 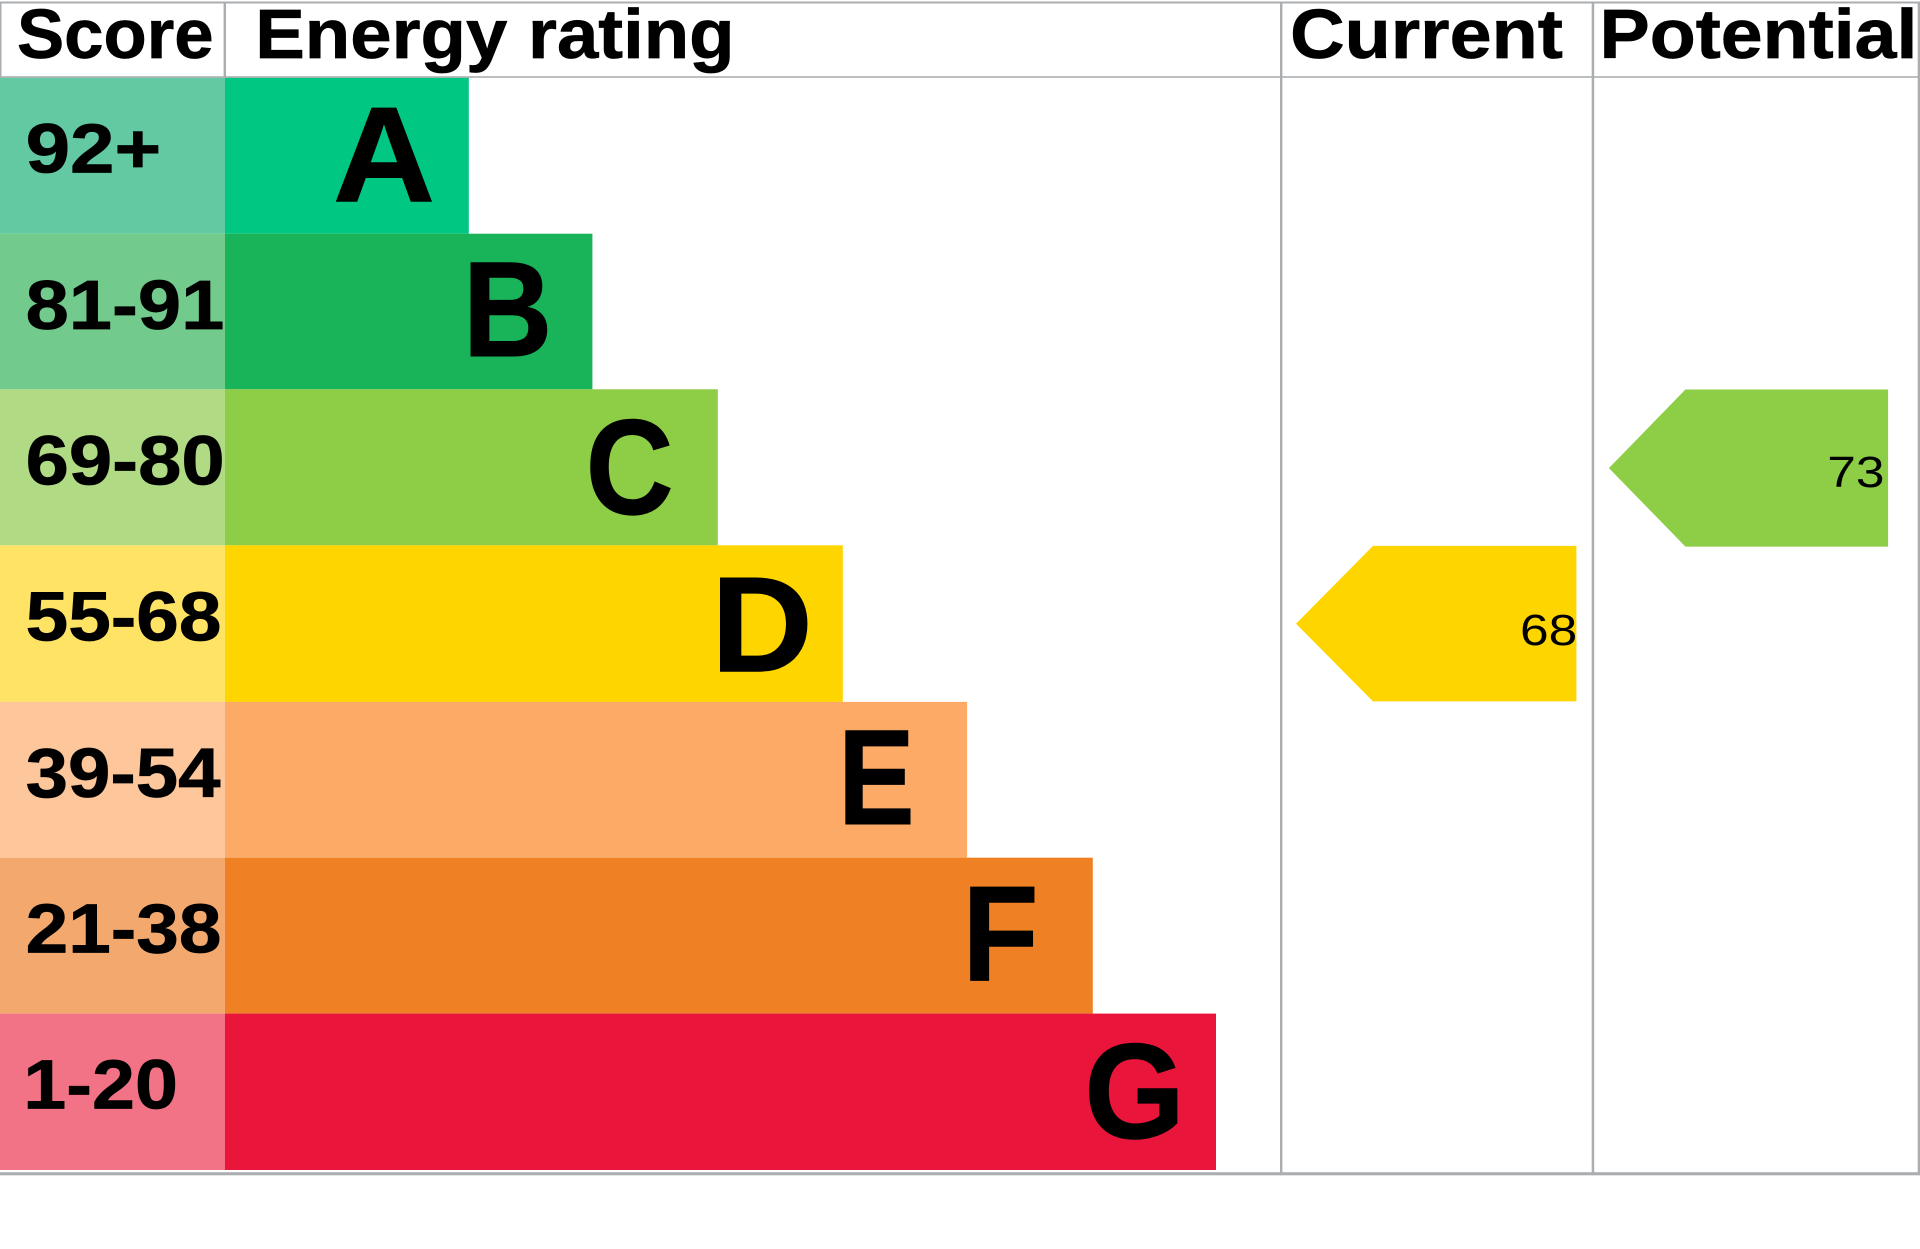 I want to click on svg-text: 81-91, so click(x=125, y=304).